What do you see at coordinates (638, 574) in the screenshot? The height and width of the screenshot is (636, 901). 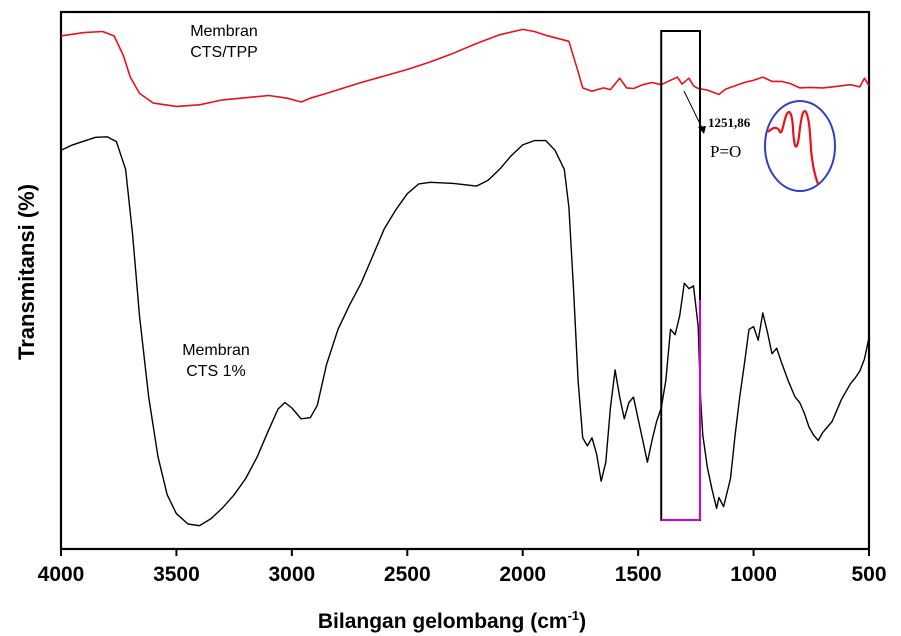 I see `x-tick-label-1500: 1500` at bounding box center [638, 574].